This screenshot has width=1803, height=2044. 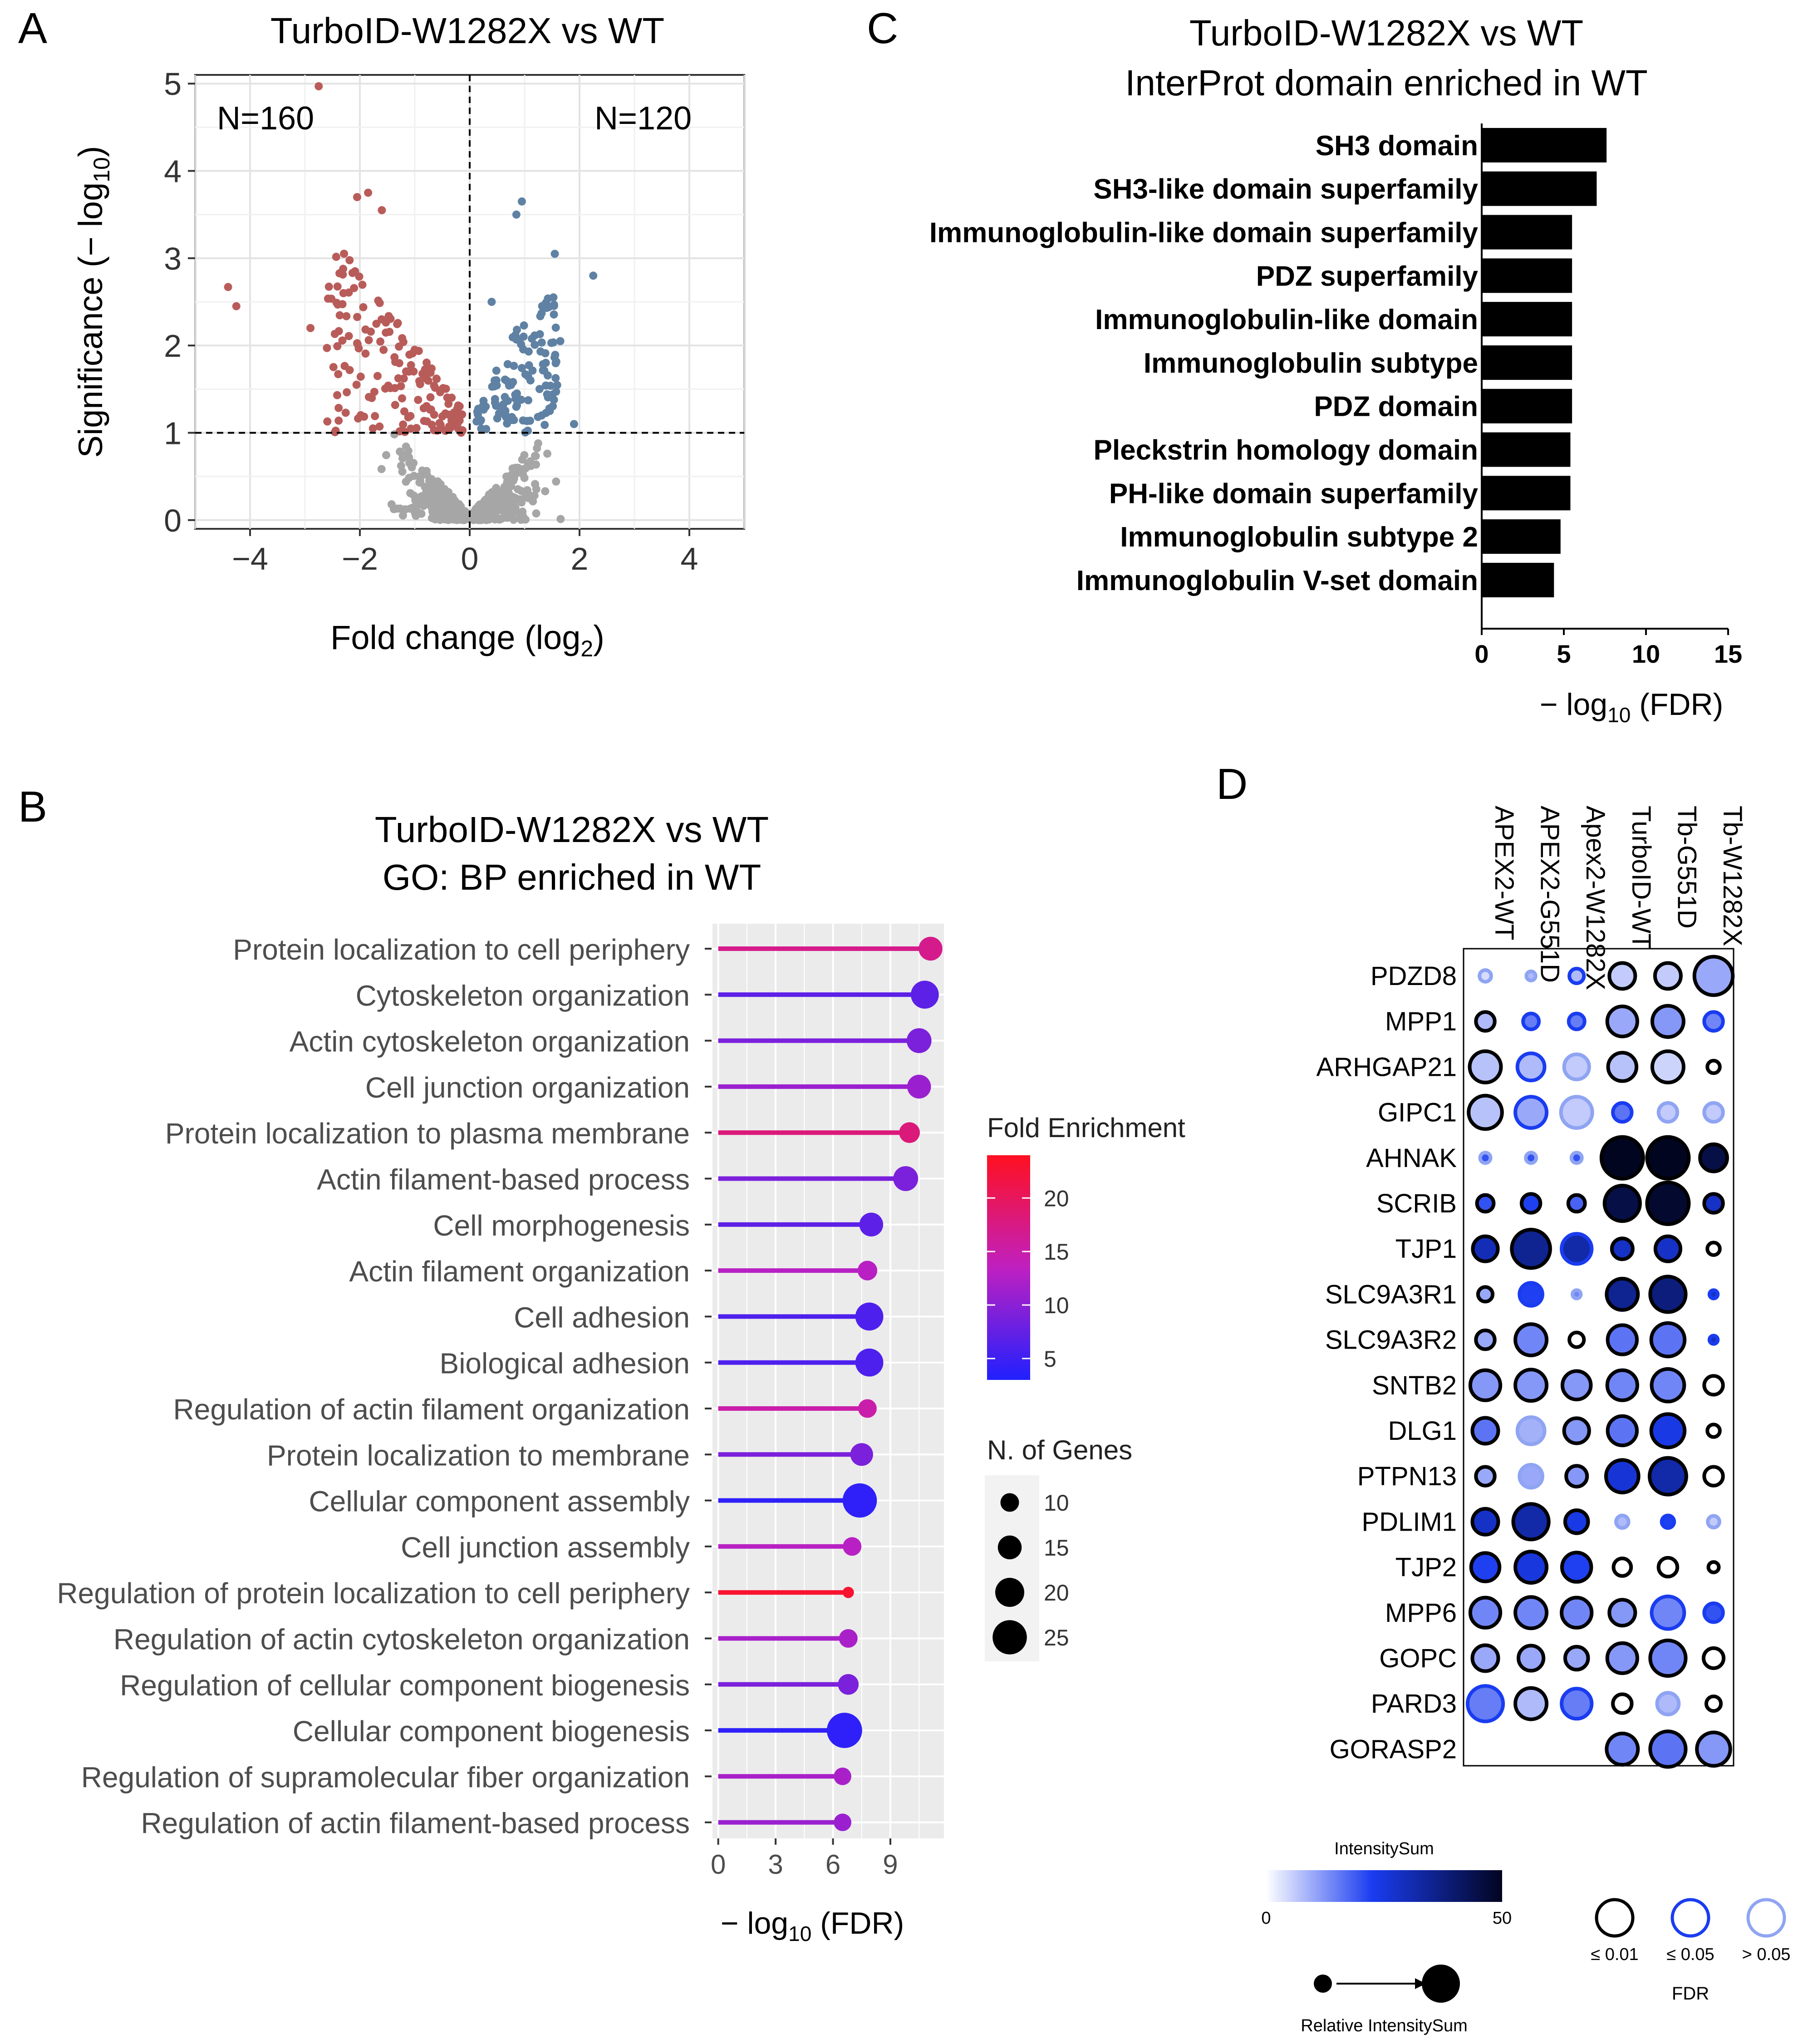 I want to click on bar-chart-xtick-label: 0, so click(x=1481, y=654).